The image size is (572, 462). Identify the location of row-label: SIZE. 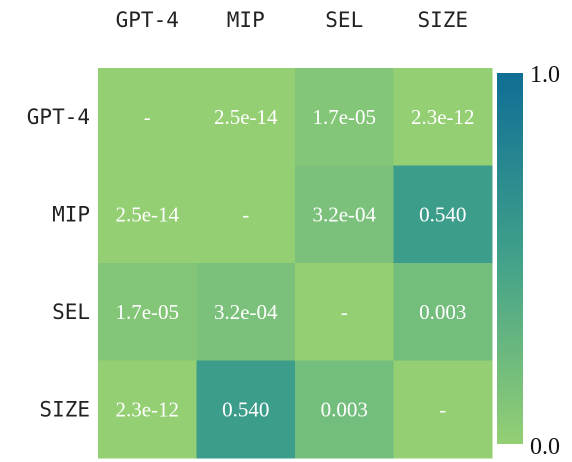
(64, 409).